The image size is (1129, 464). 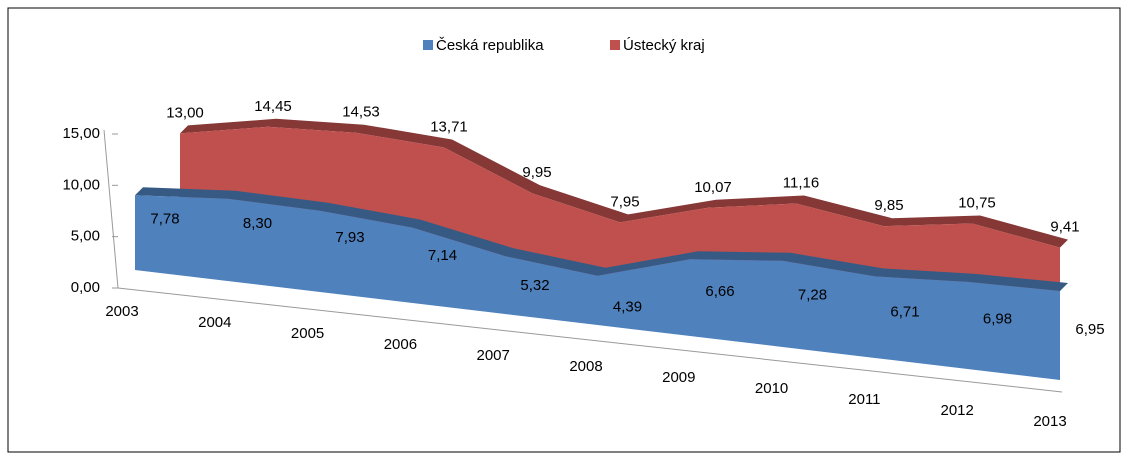 What do you see at coordinates (307, 333) in the screenshot?
I see `x-tick-label: 2005` at bounding box center [307, 333].